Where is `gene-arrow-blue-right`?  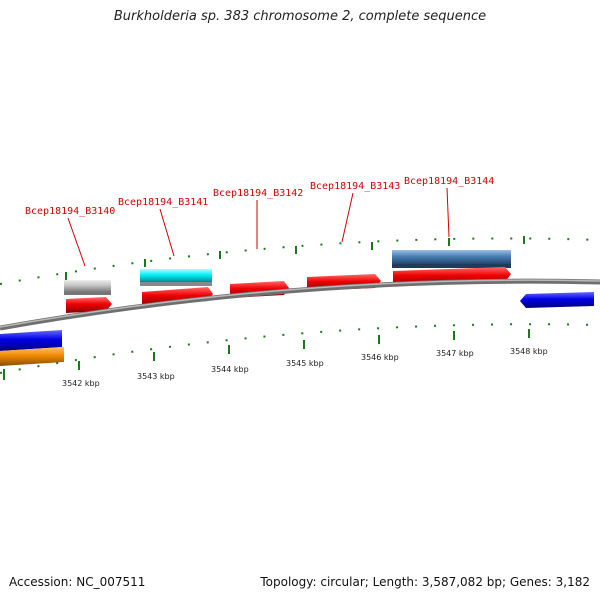 gene-arrow-blue-right is located at coordinates (557, 300).